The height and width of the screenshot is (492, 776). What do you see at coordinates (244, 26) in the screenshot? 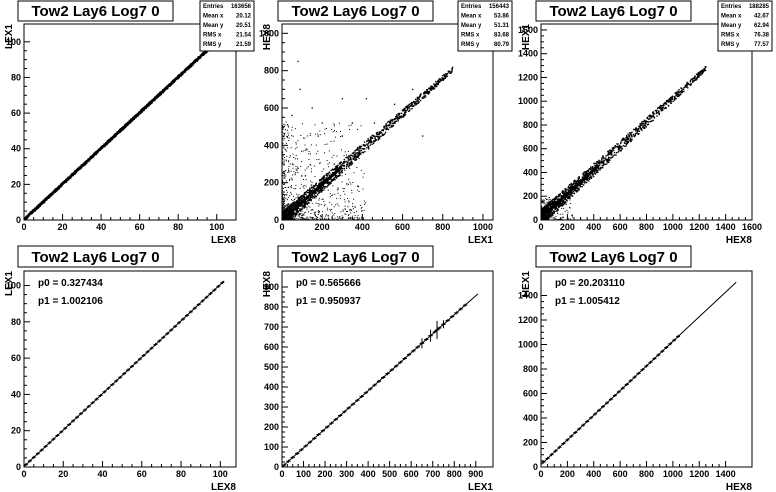
I see `stat-value: 20.51` at bounding box center [244, 26].